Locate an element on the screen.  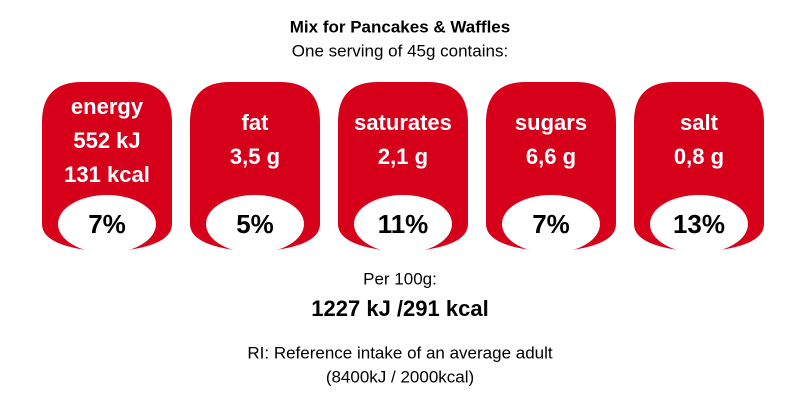
nutrient-amount: 0,8 g is located at coordinates (699, 156).